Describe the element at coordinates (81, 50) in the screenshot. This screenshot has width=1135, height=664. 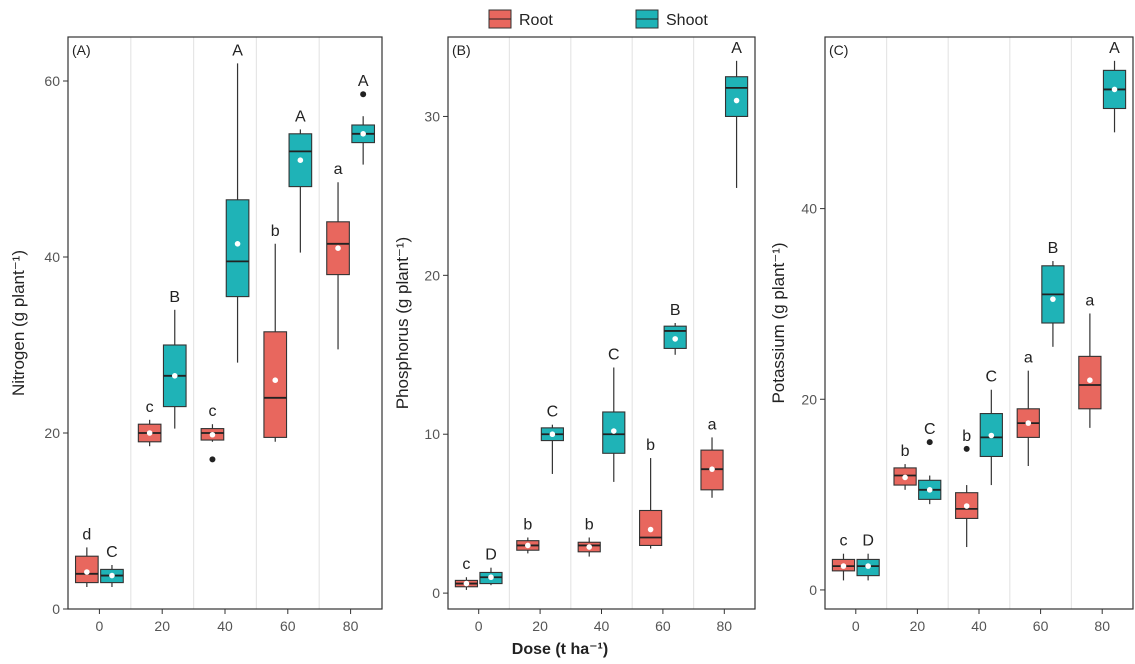
I see `panel-label: (A)` at that location.